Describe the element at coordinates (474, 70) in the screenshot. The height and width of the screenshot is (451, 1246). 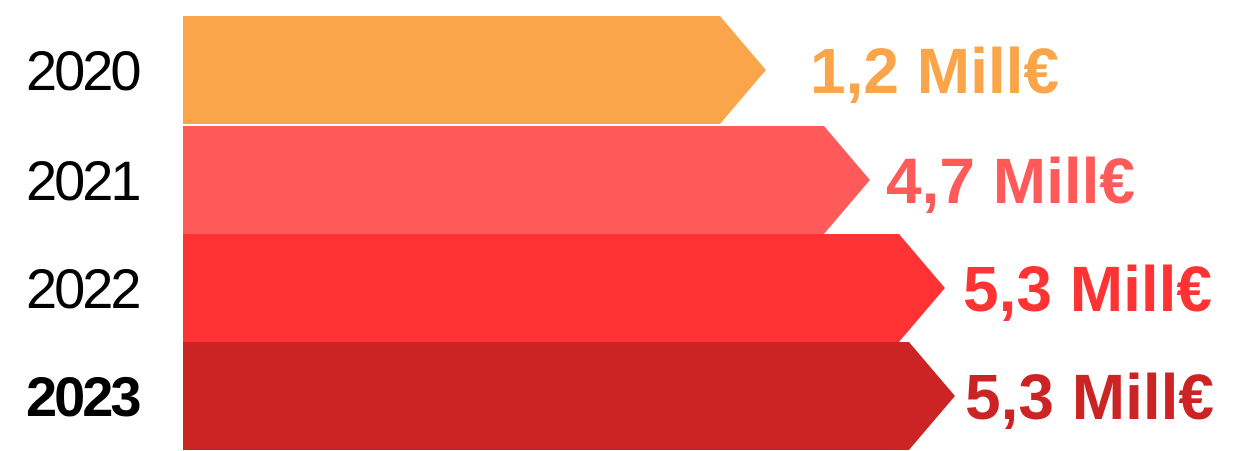
I see `bar-2020` at that location.